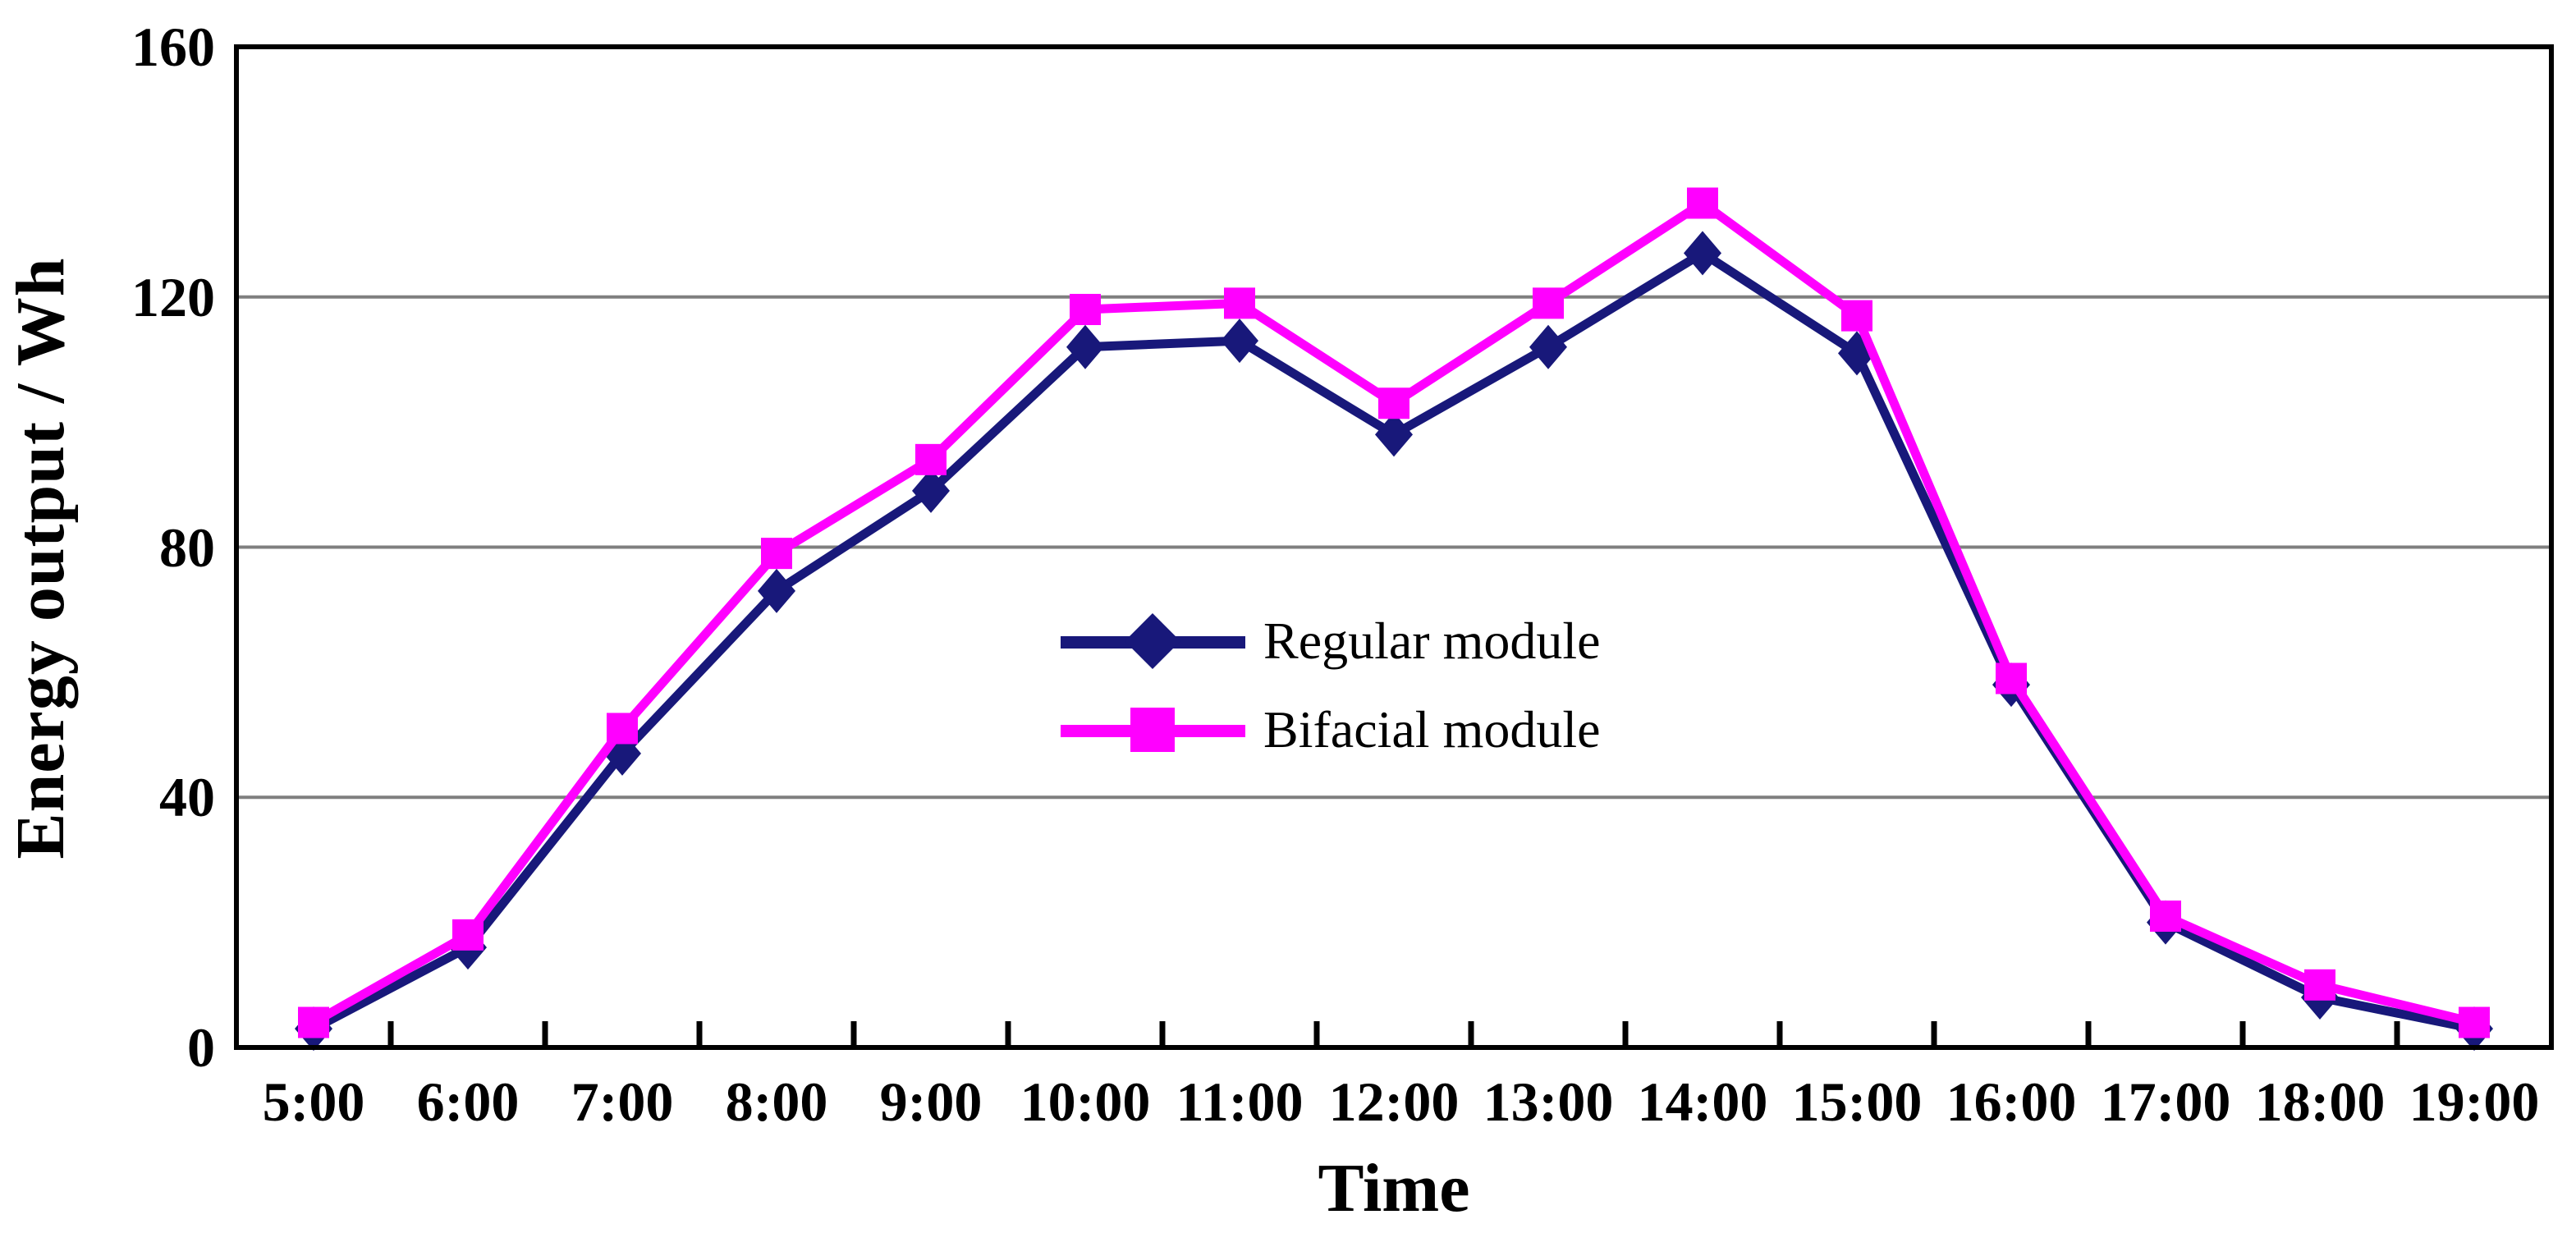 This screenshot has height=1233, width=2576. Describe the element at coordinates (201, 1047) in the screenshot. I see `y-tick-label-0: 0` at that location.